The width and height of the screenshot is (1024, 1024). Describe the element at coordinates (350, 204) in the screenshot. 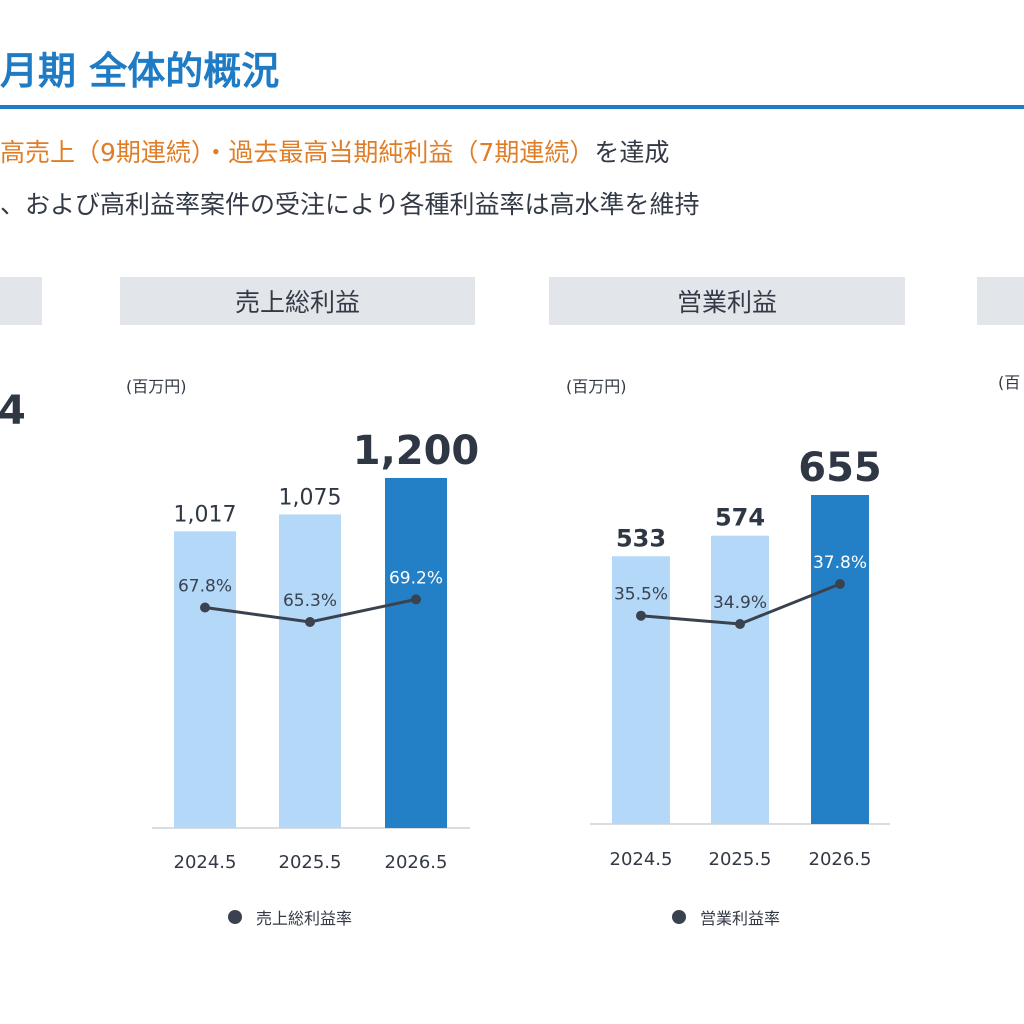

I see `summary-line-2: 、および高利益率案件の受注により各種利益率は高水準を維持` at that location.